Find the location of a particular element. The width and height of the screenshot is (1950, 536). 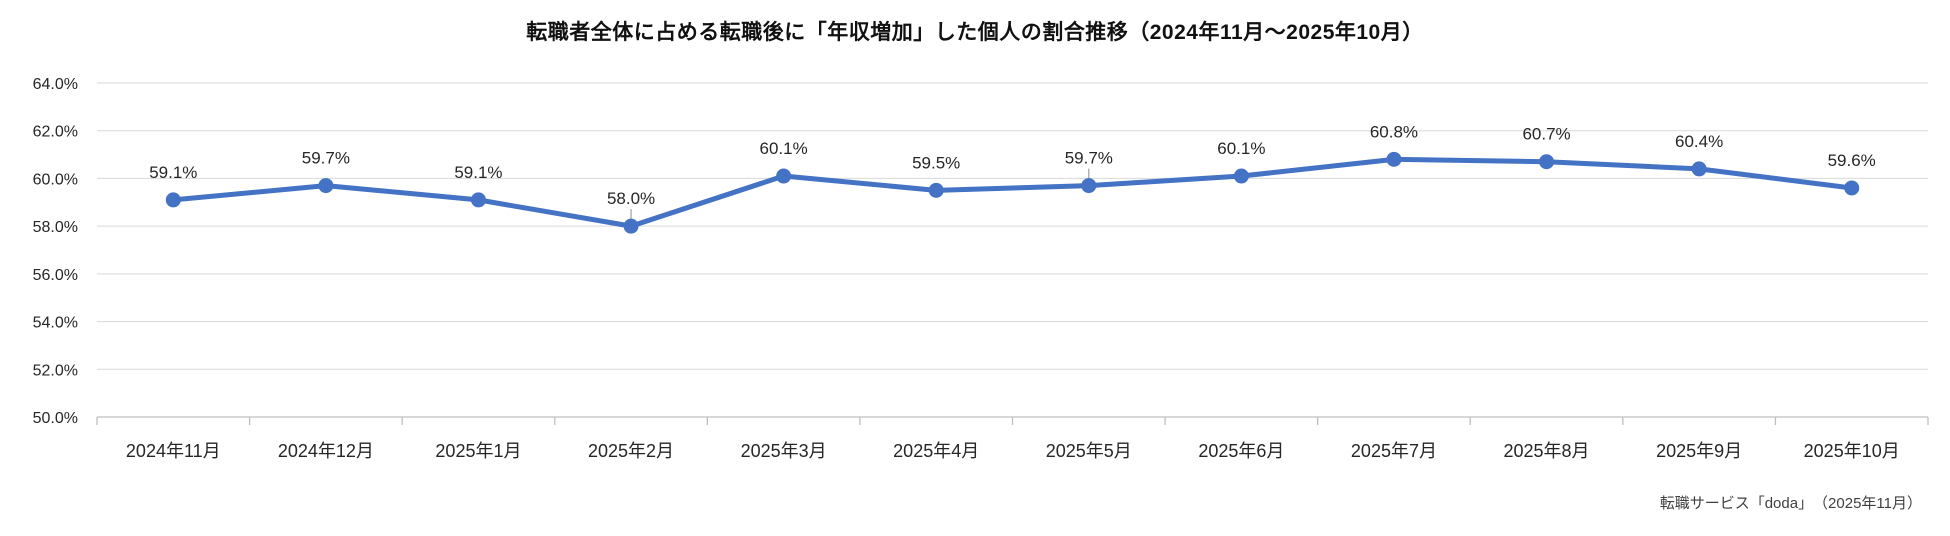

y-axis-tick-label: 56.0% is located at coordinates (55, 275).